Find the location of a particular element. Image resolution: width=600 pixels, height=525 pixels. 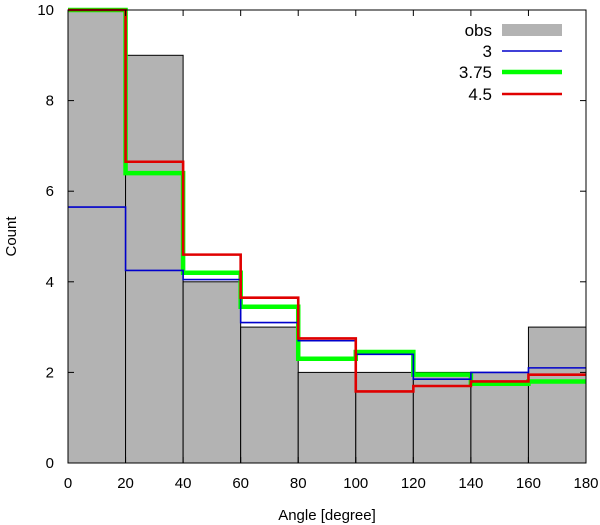

x-tick-label: 80 is located at coordinates (298, 483).